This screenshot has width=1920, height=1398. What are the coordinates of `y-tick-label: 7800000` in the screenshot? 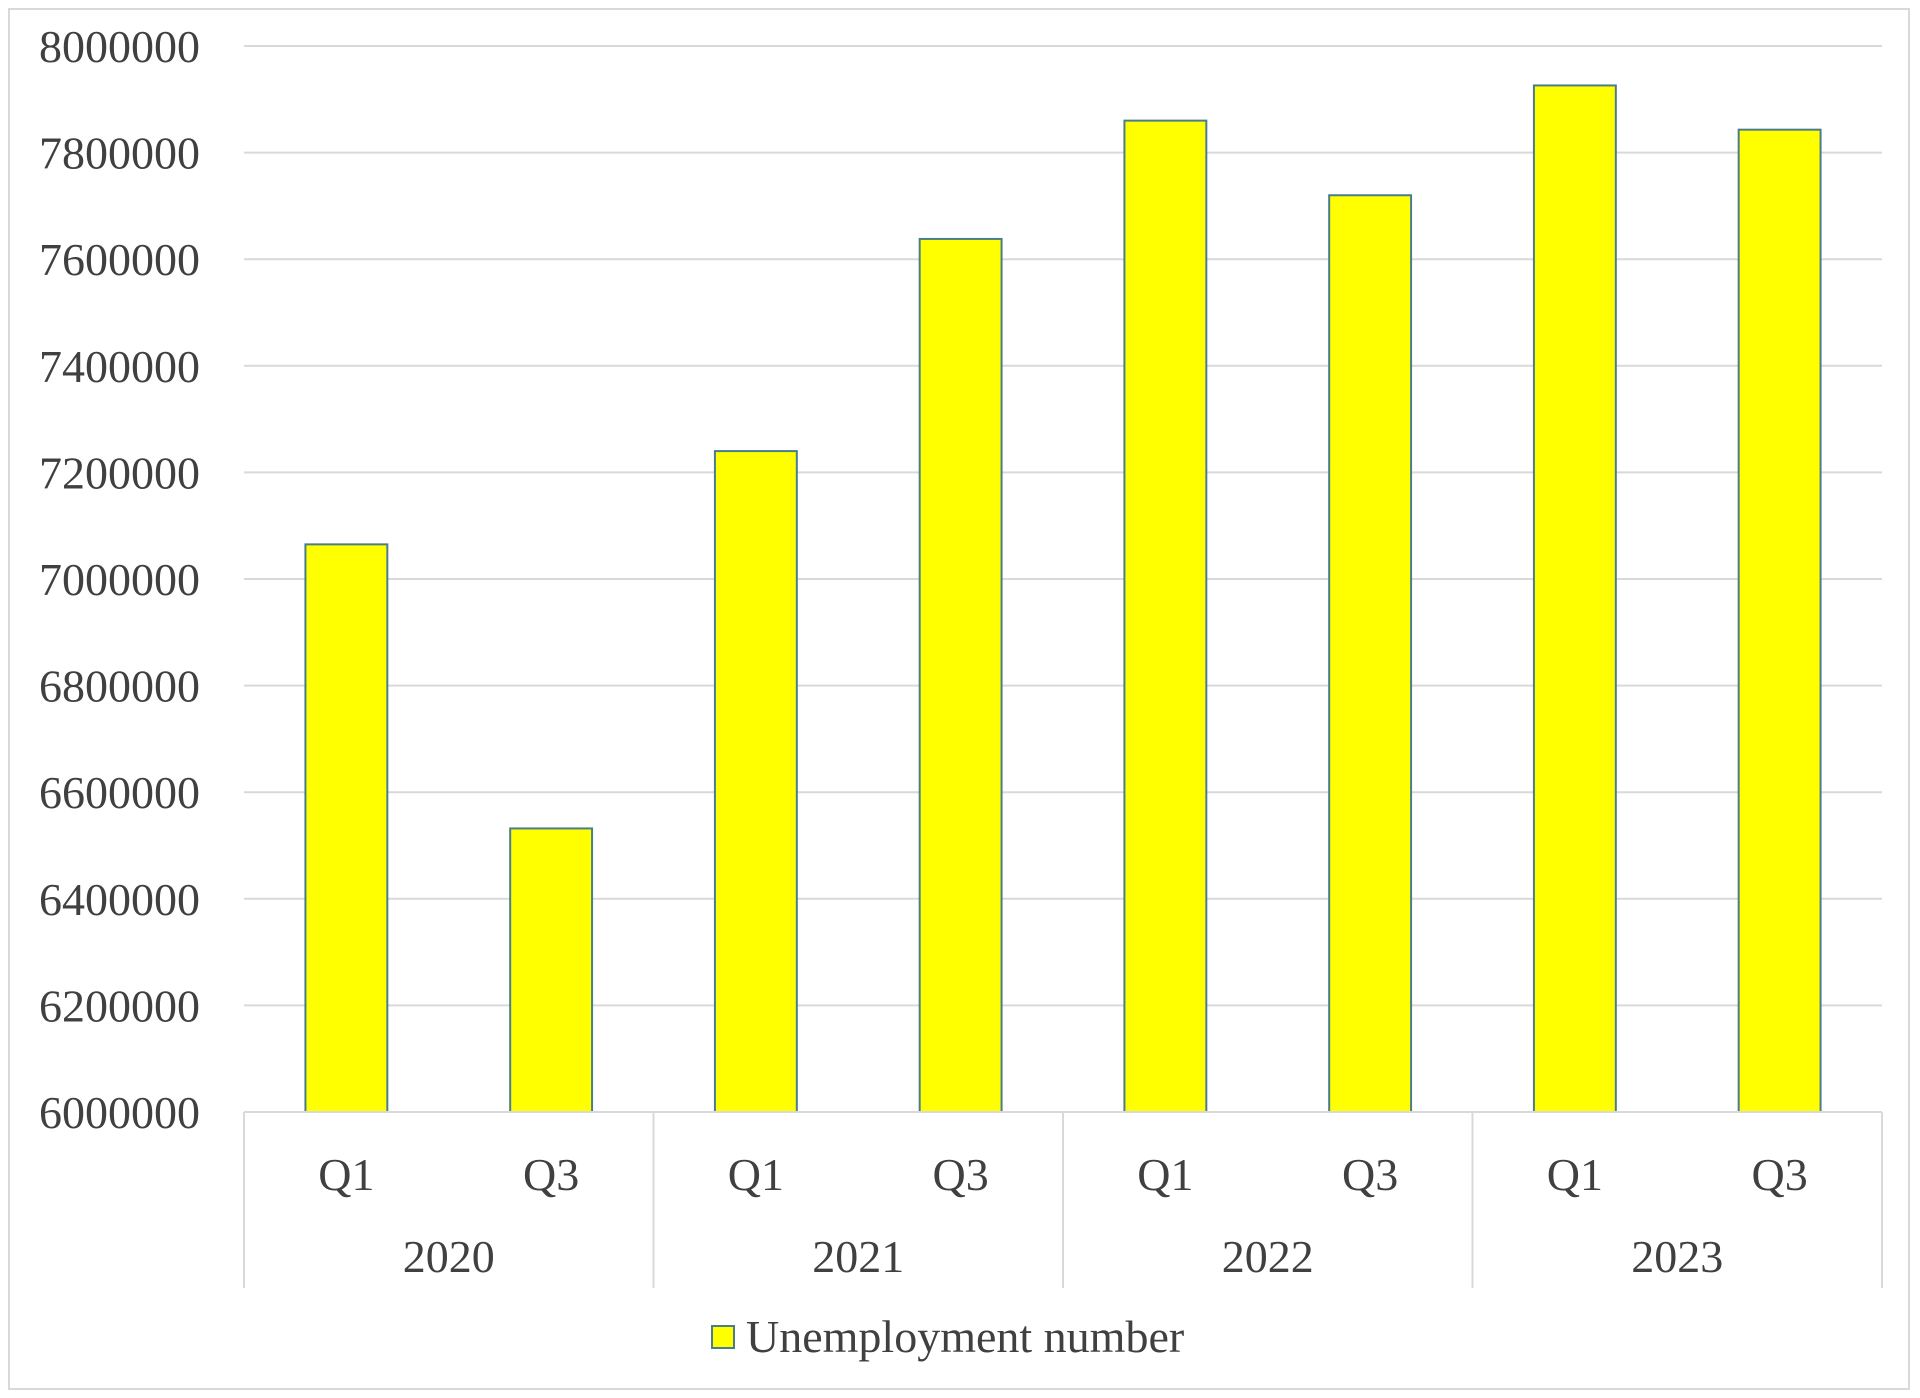 It's located at (119, 153).